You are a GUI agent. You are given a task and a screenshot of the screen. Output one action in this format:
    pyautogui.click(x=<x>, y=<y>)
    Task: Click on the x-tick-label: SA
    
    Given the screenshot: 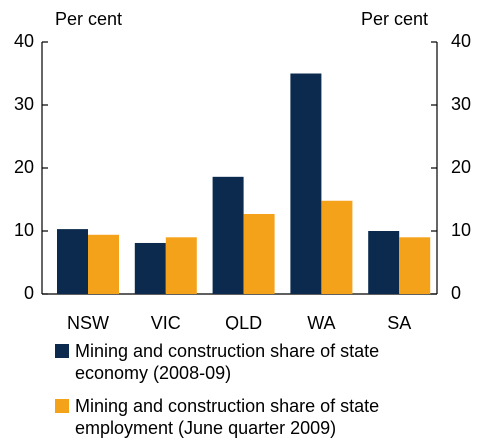 What is the action you would take?
    pyautogui.click(x=399, y=321)
    